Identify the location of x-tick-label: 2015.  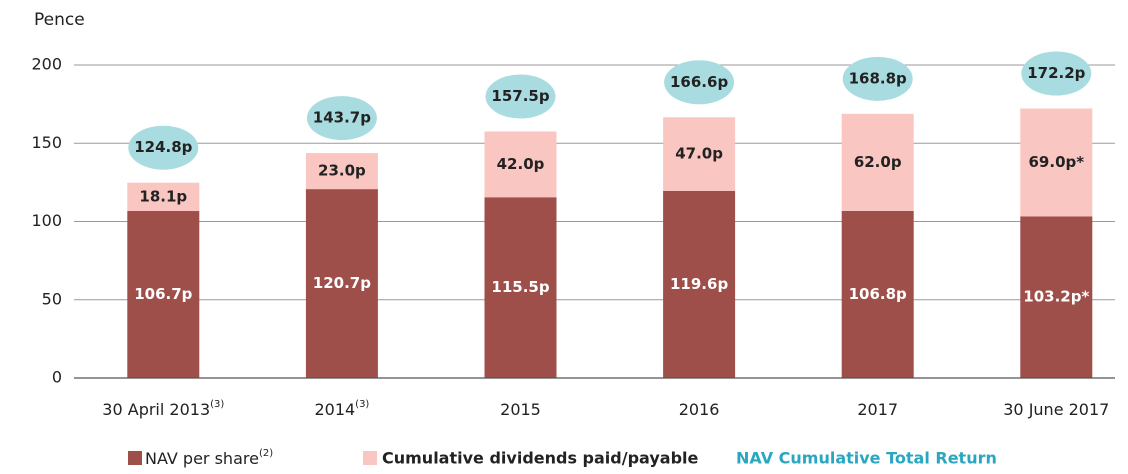
(520, 409).